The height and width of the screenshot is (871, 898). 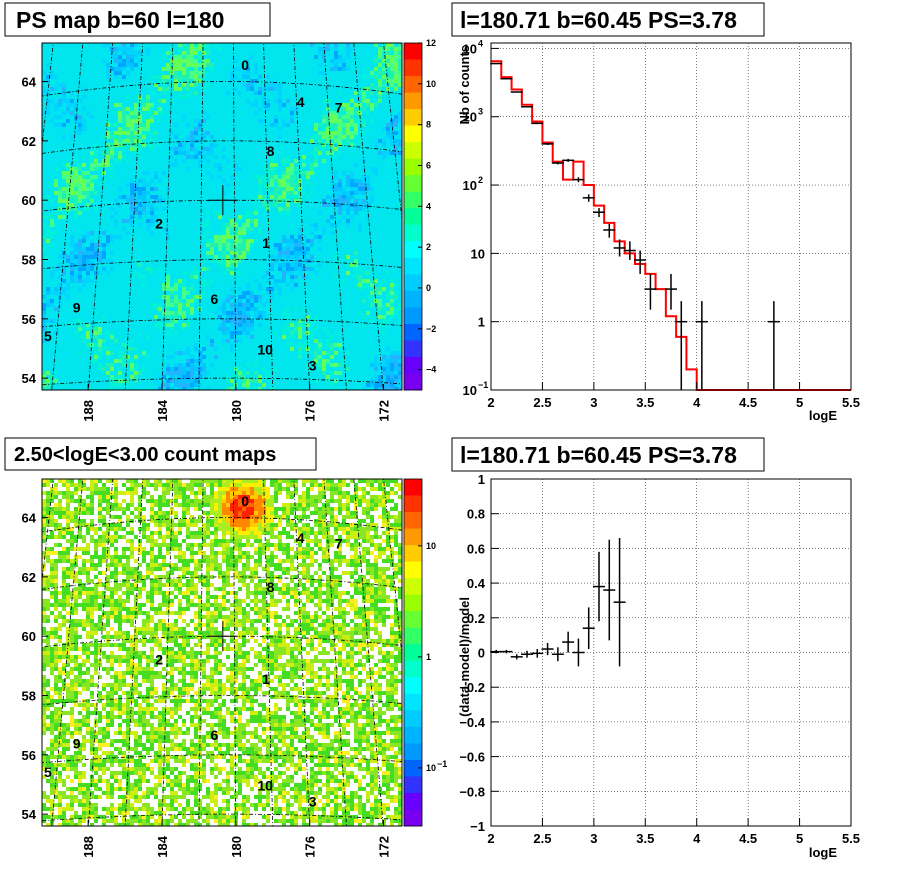 I want to click on colorbar-tick-label: 6, so click(x=428, y=165).